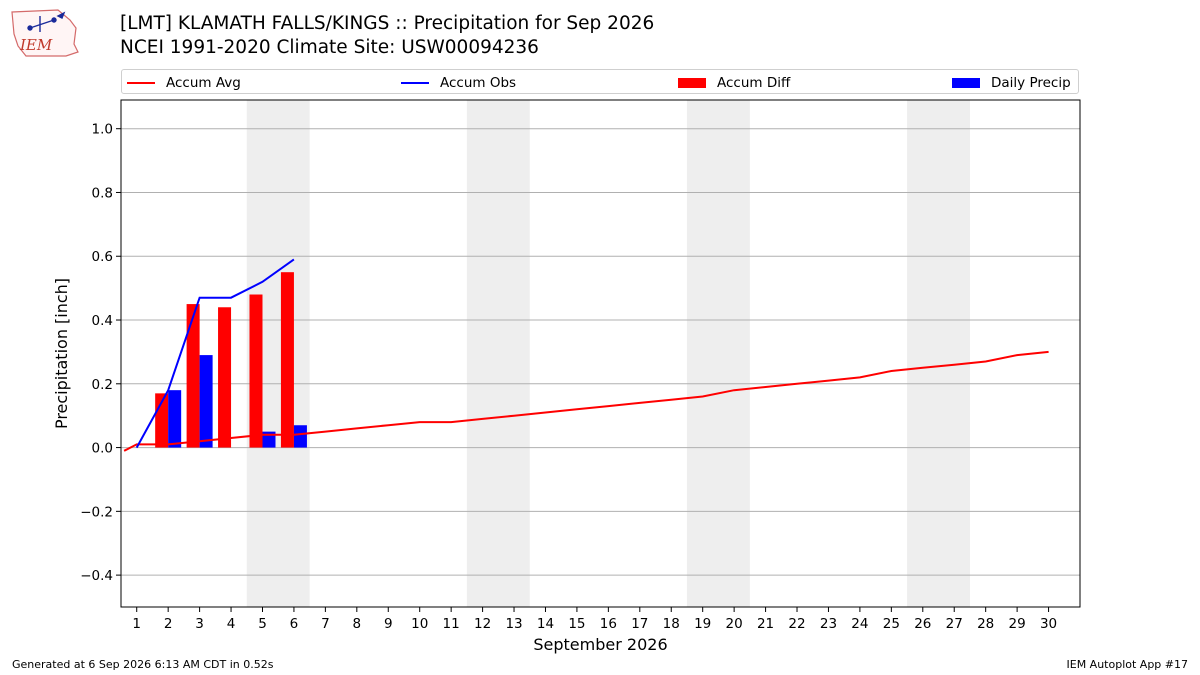 The image size is (1200, 675). I want to click on x-tick-label: 29, so click(1017, 624).